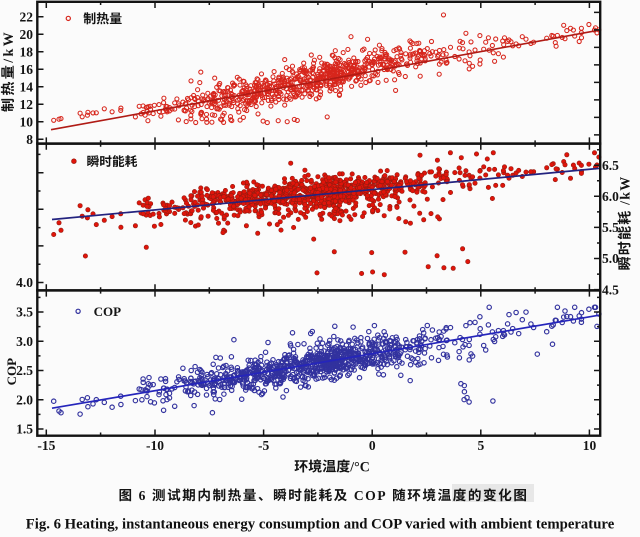  I want to click on svg-text: 4.0, so click(24, 282).